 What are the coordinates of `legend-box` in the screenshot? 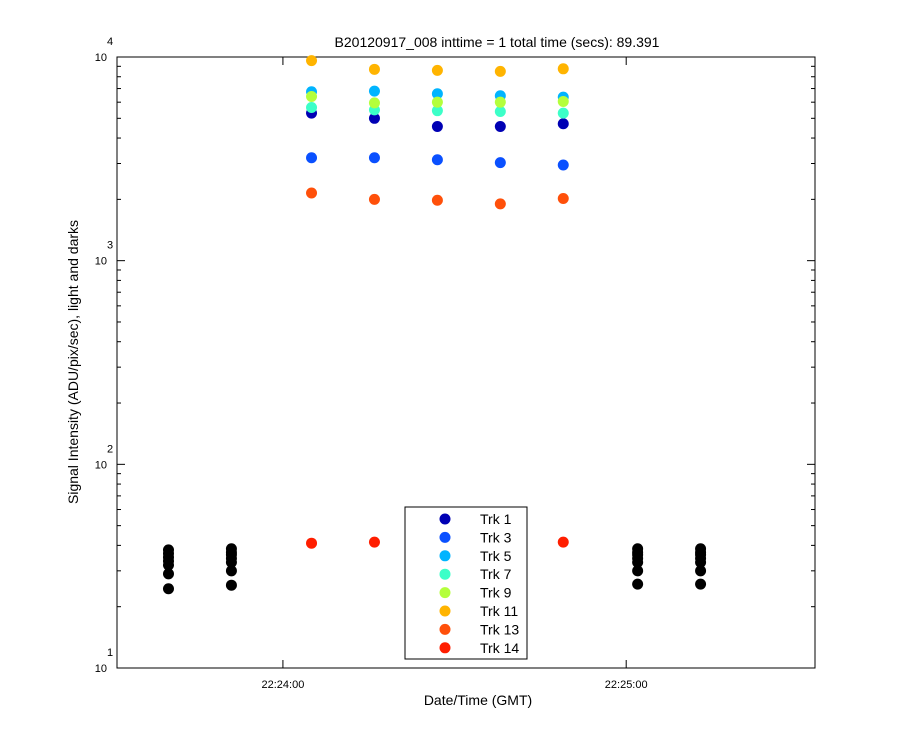 It's located at (466, 583).